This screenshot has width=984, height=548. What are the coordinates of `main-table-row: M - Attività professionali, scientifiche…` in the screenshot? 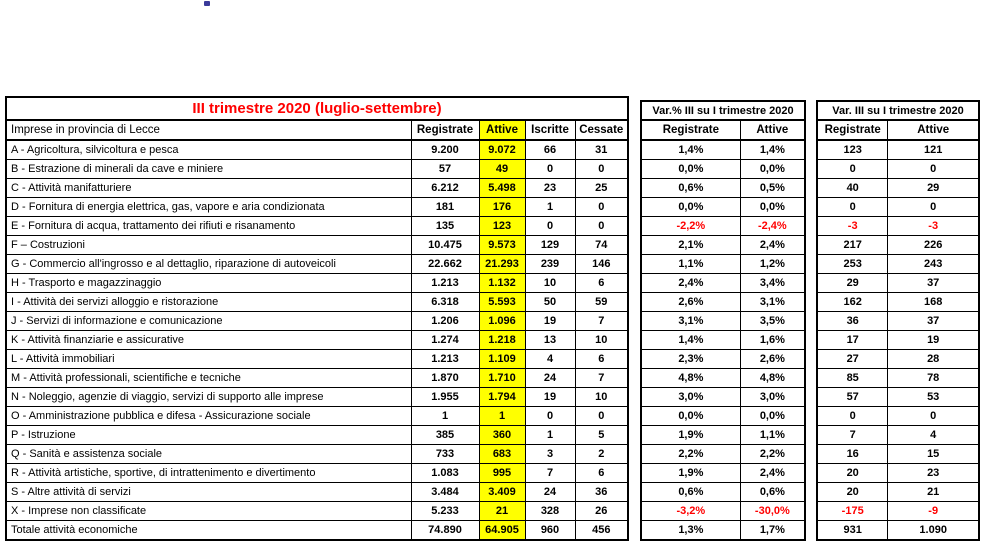 It's located at (317, 378).